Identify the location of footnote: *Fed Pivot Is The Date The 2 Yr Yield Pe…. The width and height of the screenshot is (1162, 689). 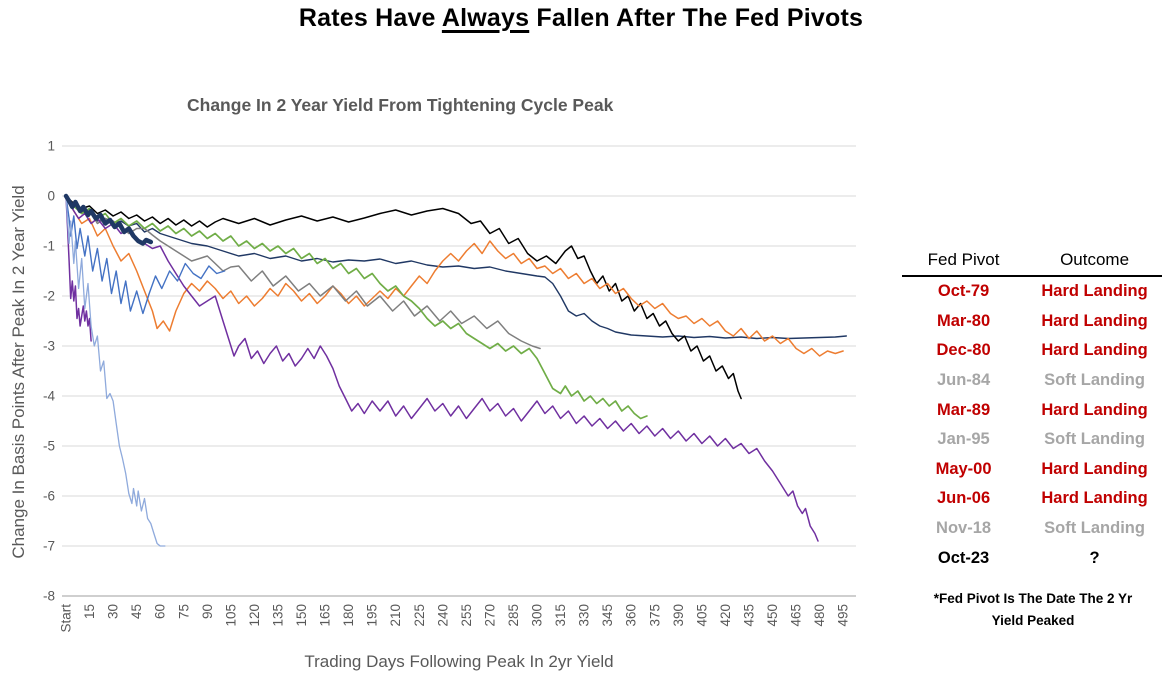
(1030, 610).